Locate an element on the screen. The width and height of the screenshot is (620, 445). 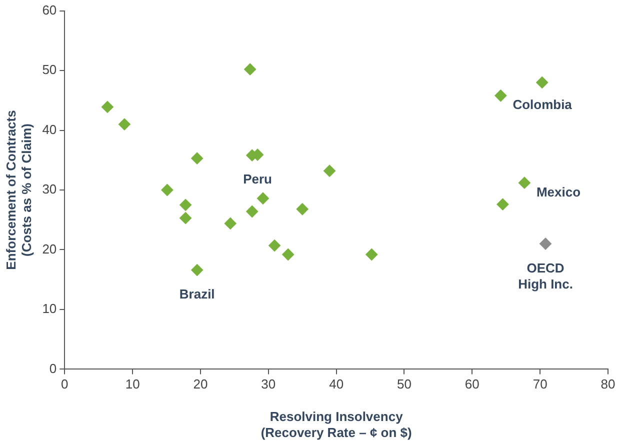
y-tick-label: 30 is located at coordinates (49, 189).